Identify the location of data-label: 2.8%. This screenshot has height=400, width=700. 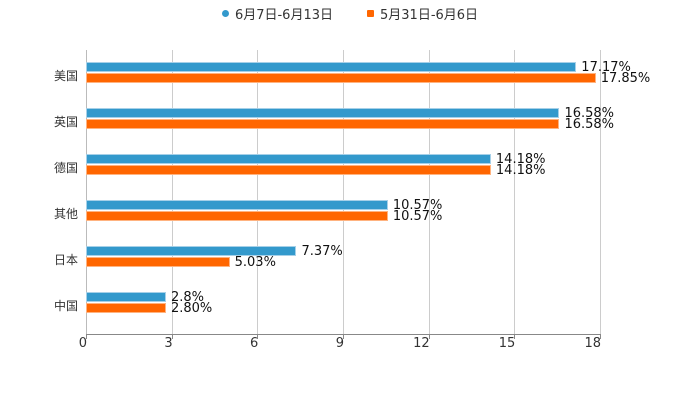
(187, 297).